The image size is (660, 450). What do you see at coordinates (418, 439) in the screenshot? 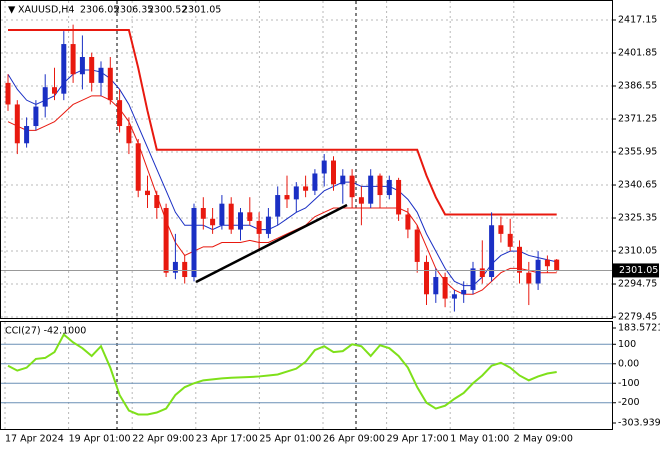
I see `x-tick-label: 29 Apr 17:00` at bounding box center [418, 439].